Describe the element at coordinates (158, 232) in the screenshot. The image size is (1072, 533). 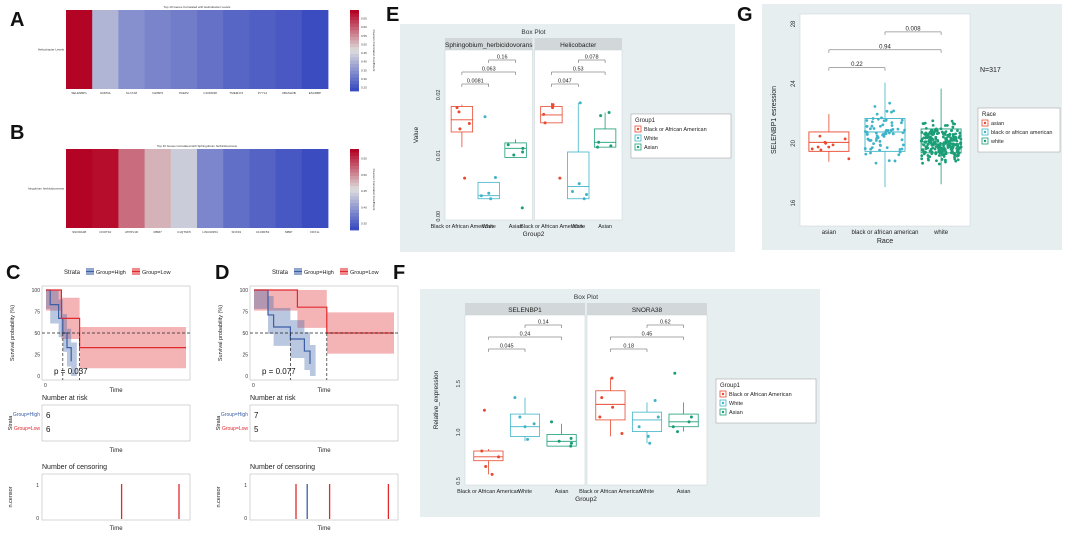
I see `heatmap-col-label-rbm7: RBM7` at that location.